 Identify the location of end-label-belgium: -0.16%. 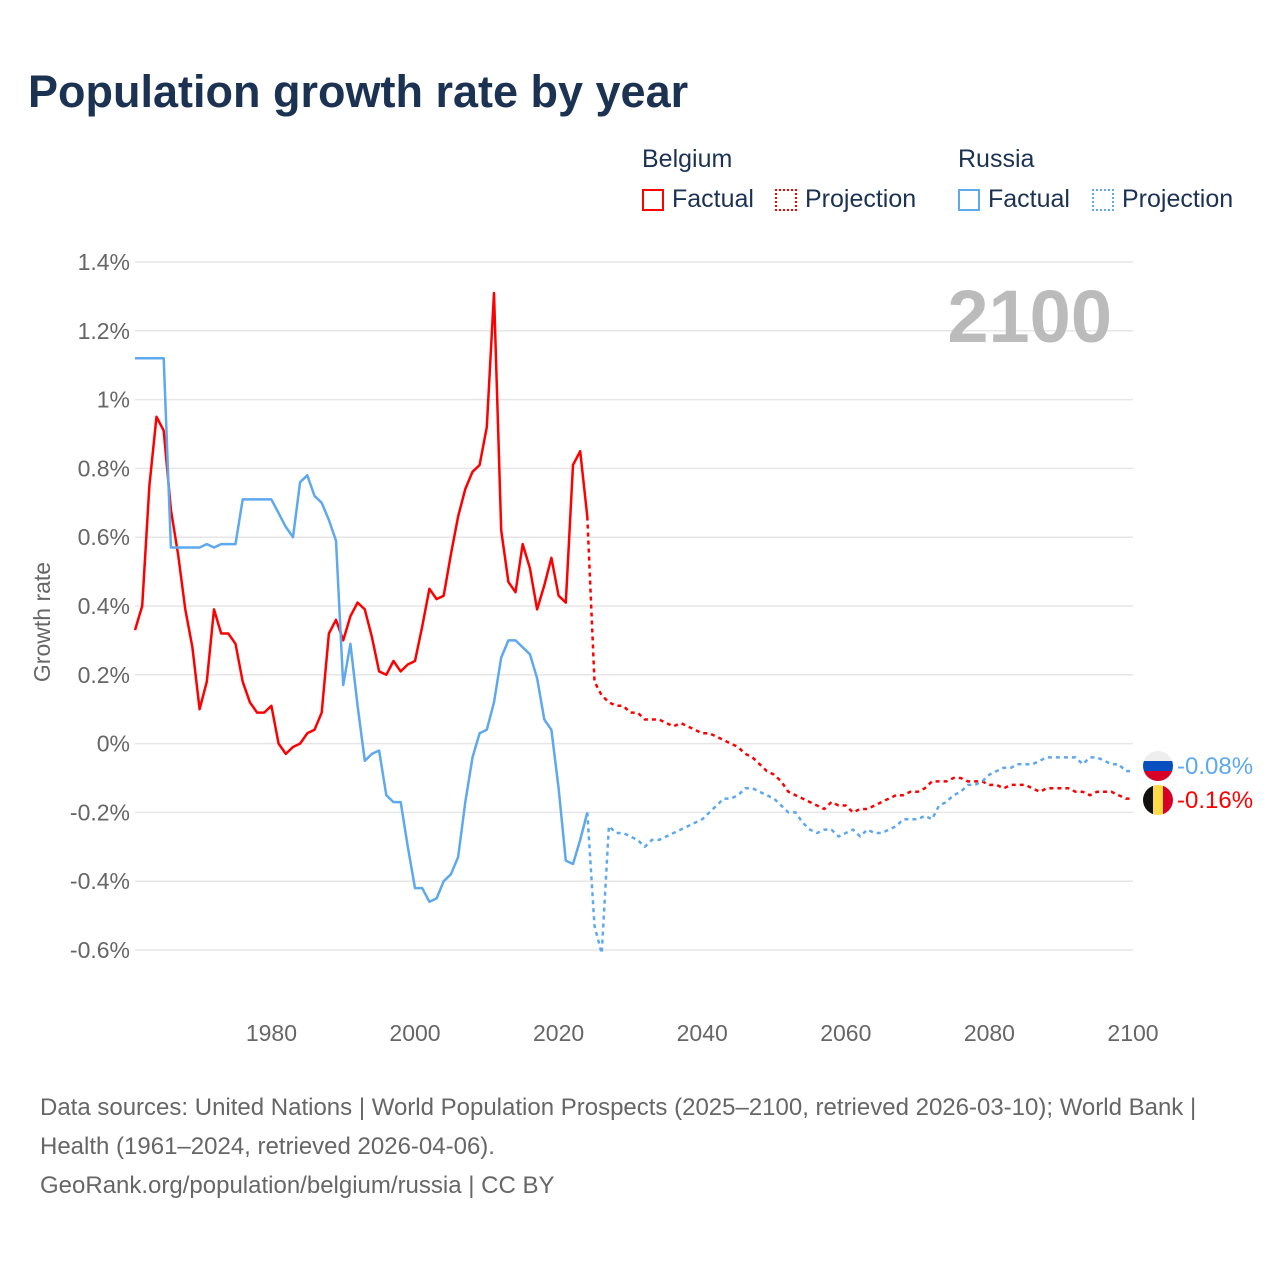
(1198, 800).